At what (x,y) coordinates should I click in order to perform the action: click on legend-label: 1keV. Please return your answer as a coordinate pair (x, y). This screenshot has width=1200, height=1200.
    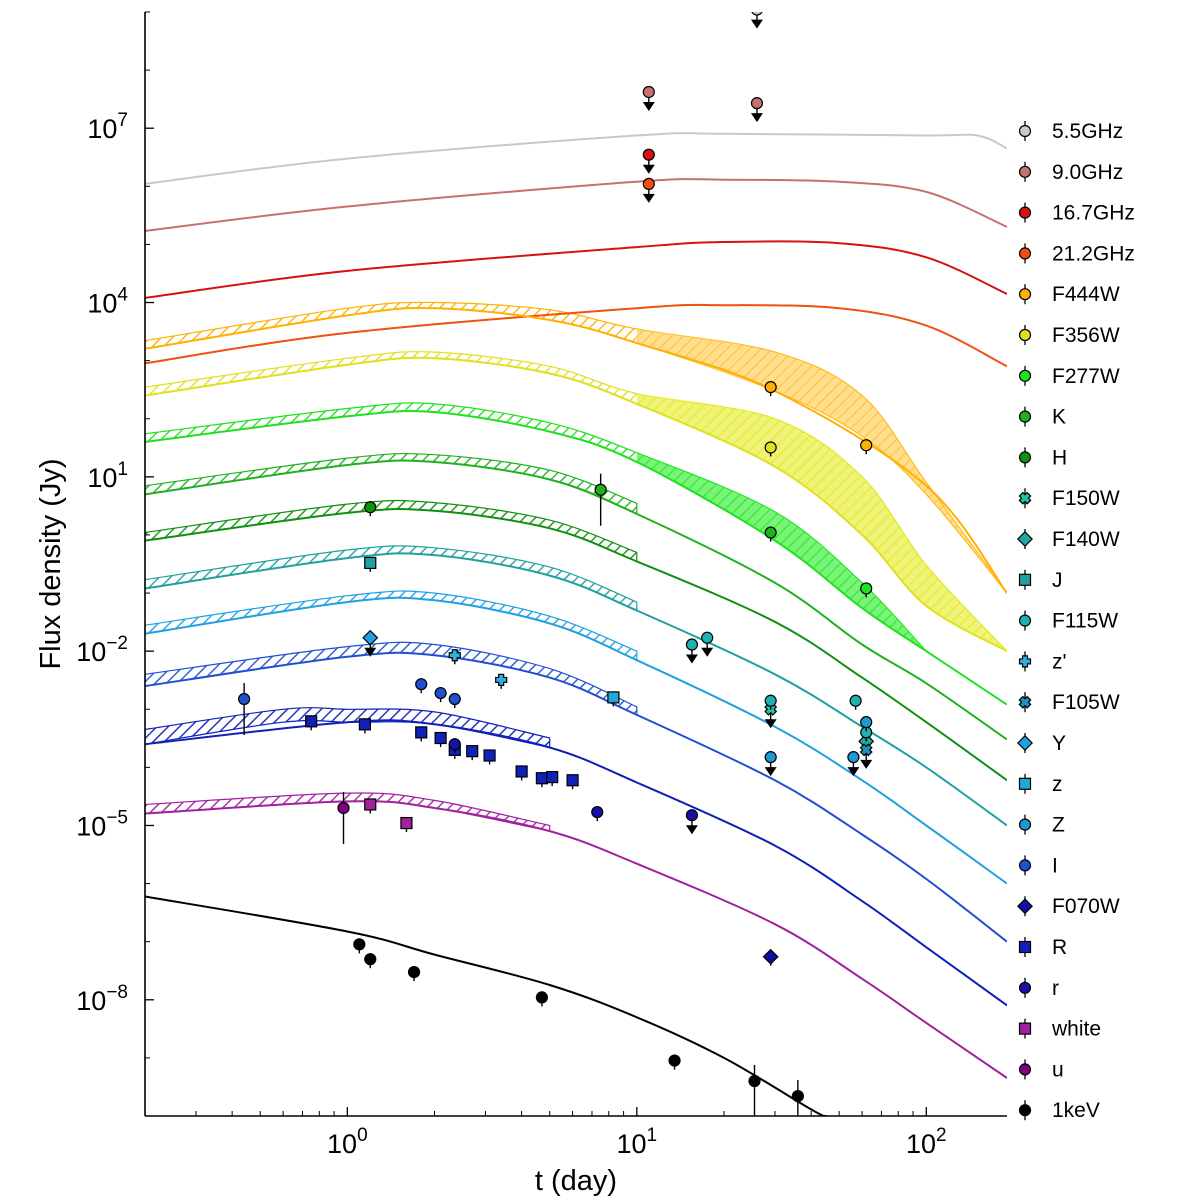
    Looking at the image, I should click on (1076, 1110).